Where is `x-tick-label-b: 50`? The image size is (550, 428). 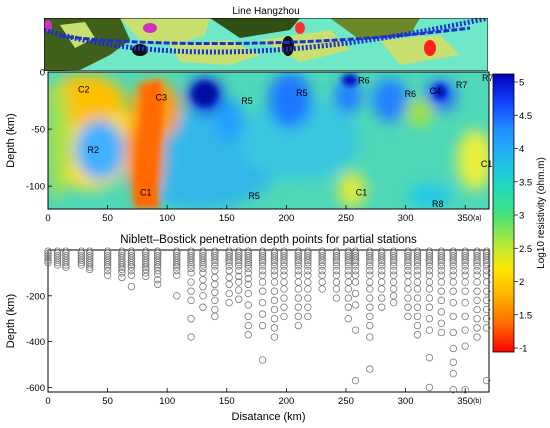 x-tick-label-b: 50 is located at coordinates (107, 401).